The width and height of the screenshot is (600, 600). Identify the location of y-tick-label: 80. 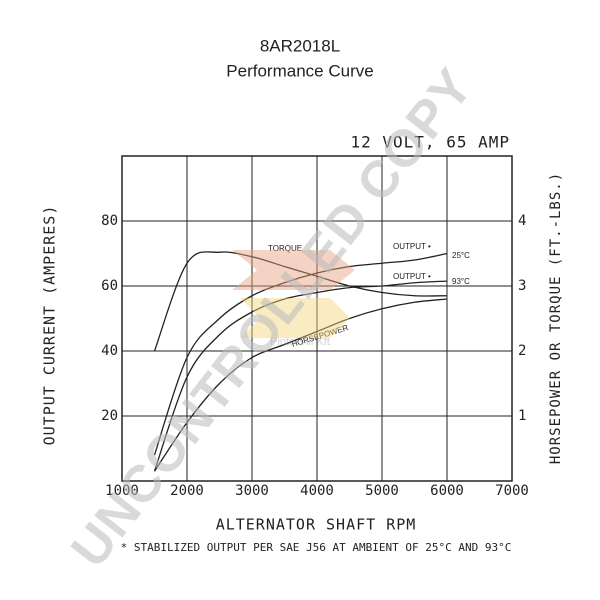
(109, 221).